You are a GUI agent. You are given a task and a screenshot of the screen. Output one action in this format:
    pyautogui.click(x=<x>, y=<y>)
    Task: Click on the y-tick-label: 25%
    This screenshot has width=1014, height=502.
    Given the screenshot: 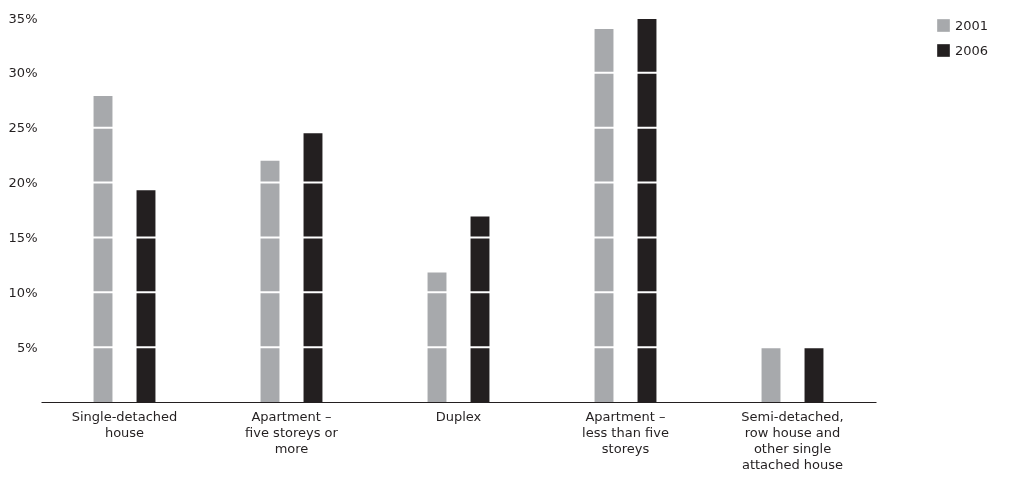 What is the action you would take?
    pyautogui.click(x=23, y=128)
    